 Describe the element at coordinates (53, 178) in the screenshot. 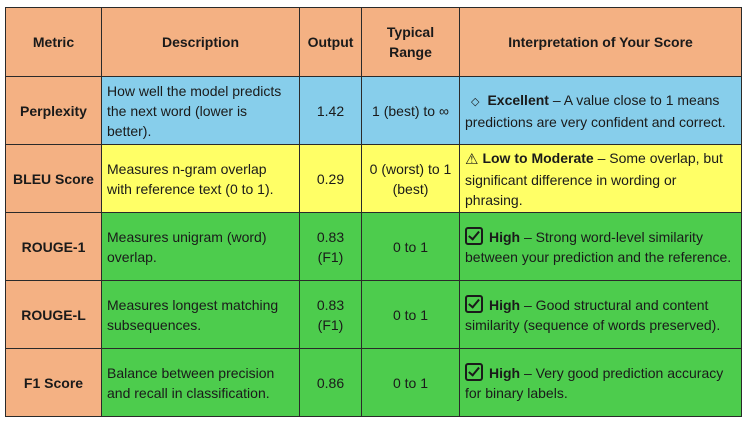

I see `metric-name: BLEU Score` at that location.